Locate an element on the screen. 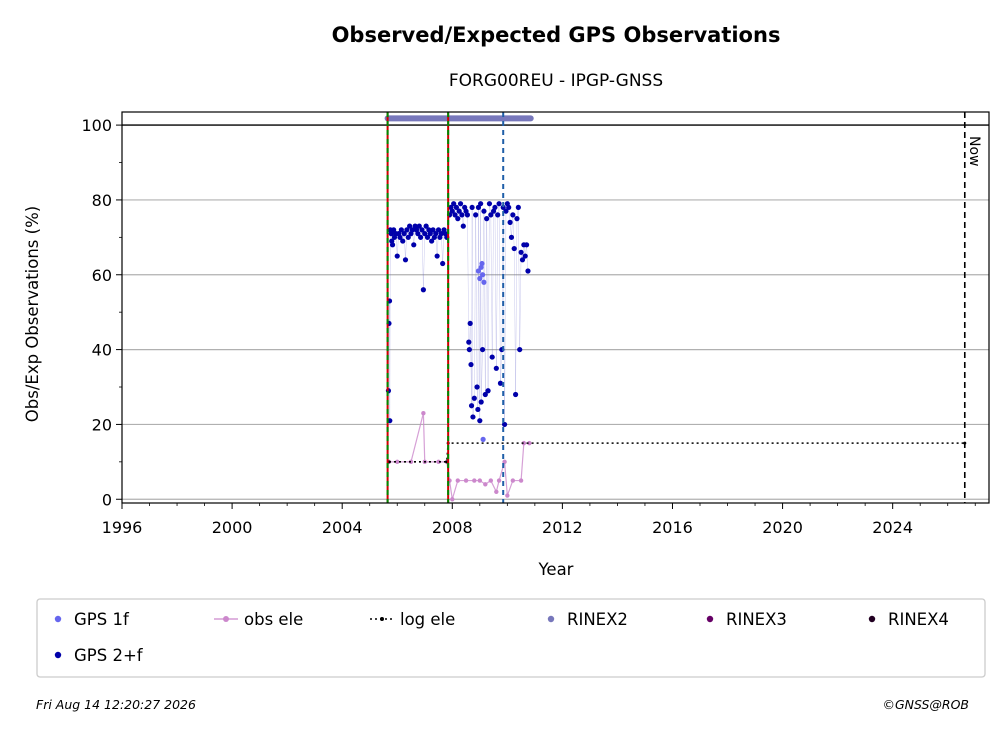 The image size is (1008, 734). legend-label: RINEX2 is located at coordinates (597, 619).